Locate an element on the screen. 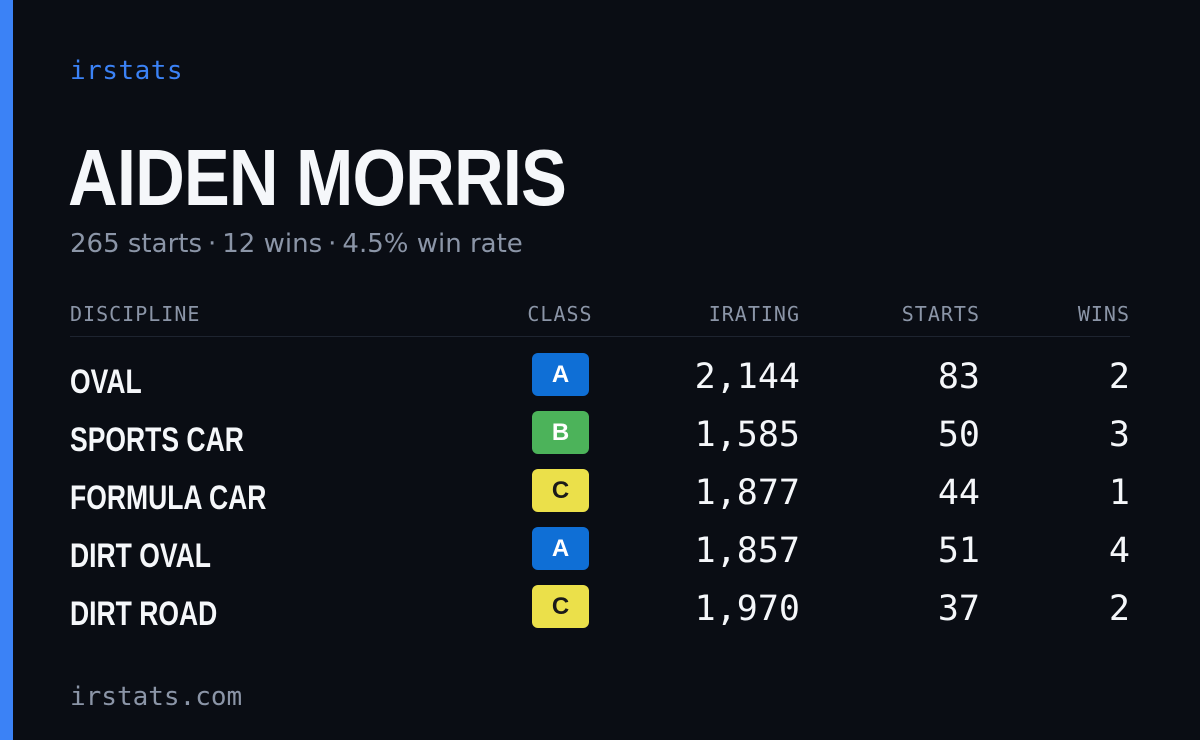  wins-value: 4 is located at coordinates (1119, 551).